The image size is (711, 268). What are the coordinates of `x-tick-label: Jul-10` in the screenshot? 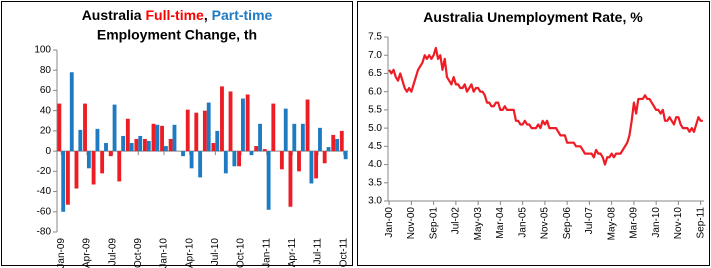 It's located at (215, 252).